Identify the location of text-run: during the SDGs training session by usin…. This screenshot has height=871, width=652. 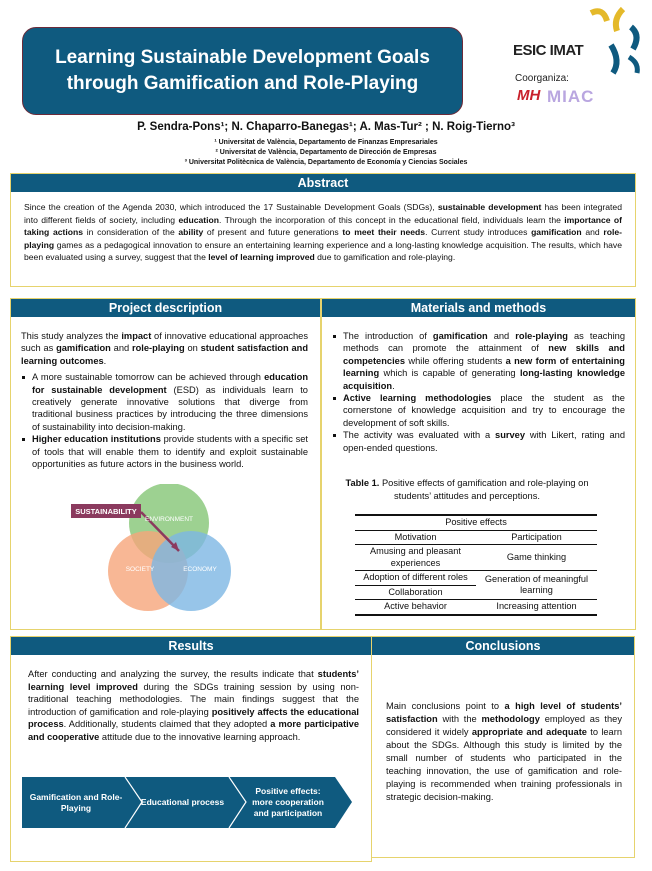
(193, 699).